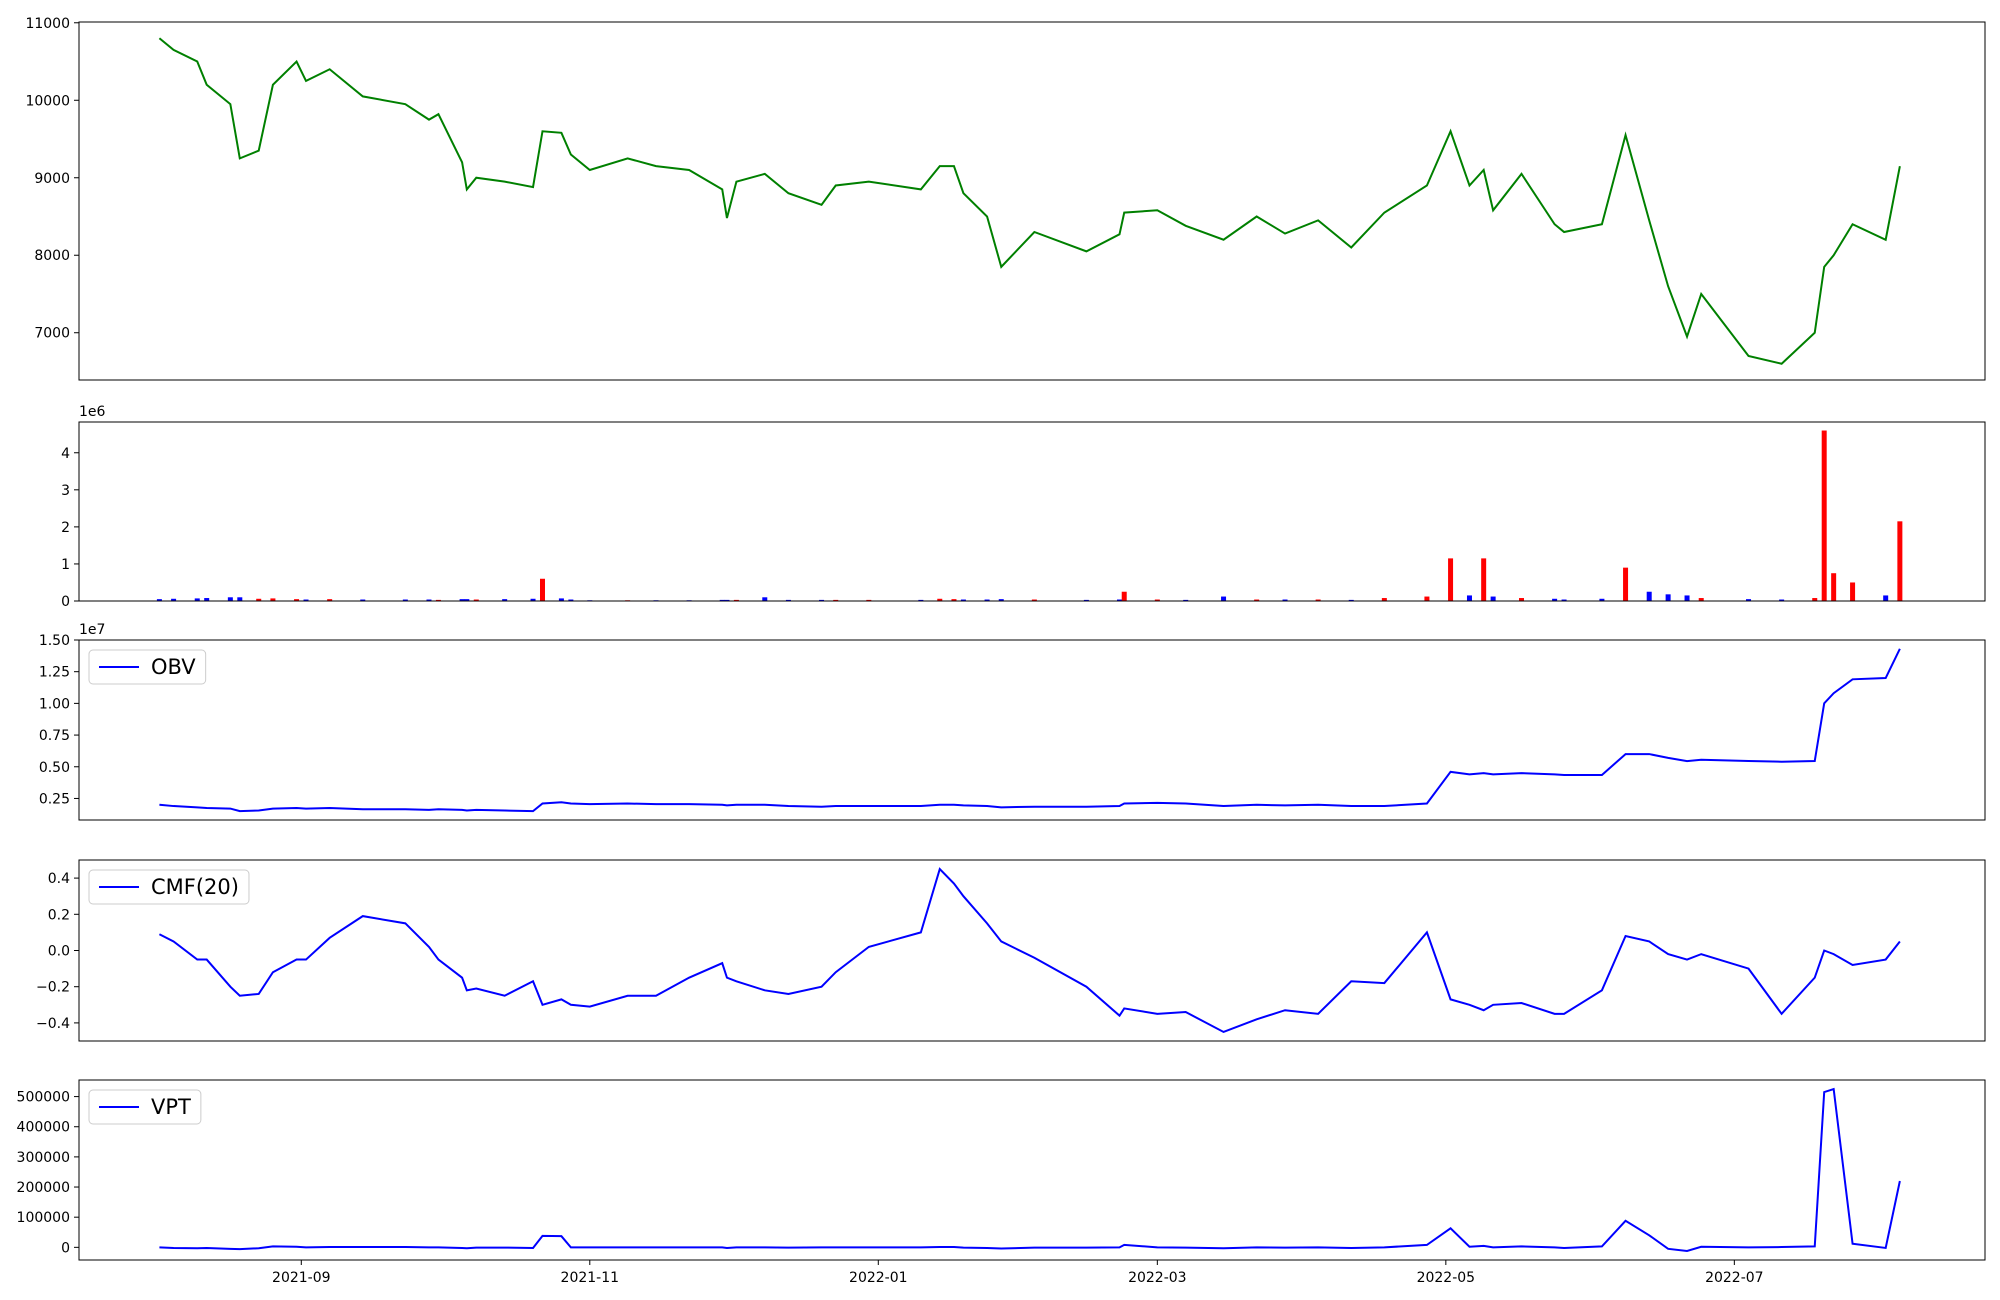 The width and height of the screenshot is (2000, 1300). What do you see at coordinates (47, 101) in the screenshot?
I see `y-tick-label: 10000` at bounding box center [47, 101].